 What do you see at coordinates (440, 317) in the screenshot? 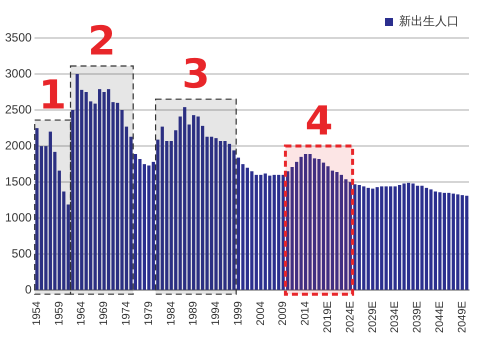
I see `x-tick-label: 2044E` at bounding box center [440, 317].